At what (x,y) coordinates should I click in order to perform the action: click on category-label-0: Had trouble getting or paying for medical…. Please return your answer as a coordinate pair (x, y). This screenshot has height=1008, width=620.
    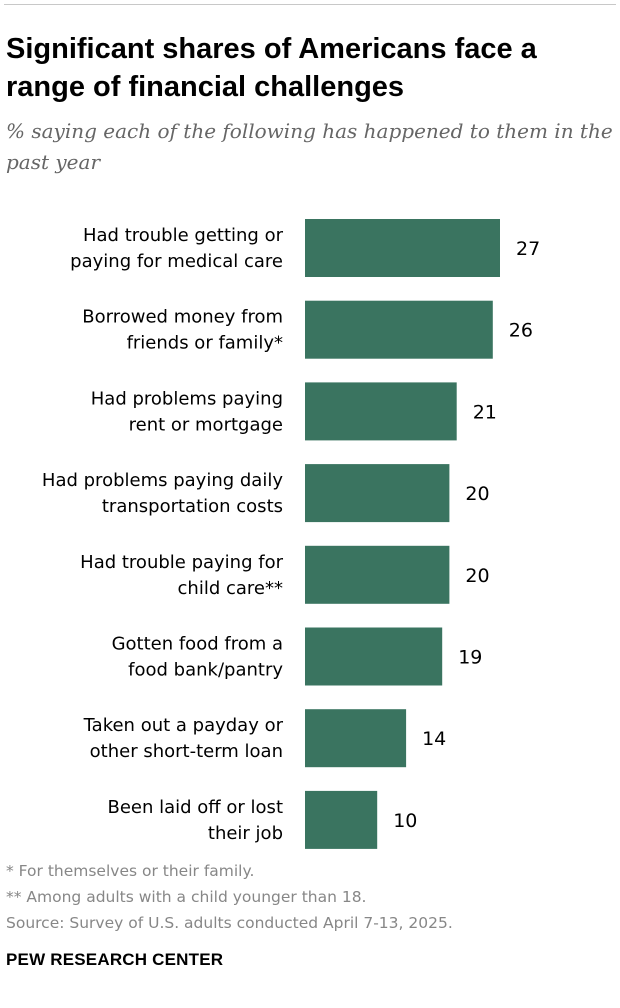
    Looking at the image, I should click on (176, 248).